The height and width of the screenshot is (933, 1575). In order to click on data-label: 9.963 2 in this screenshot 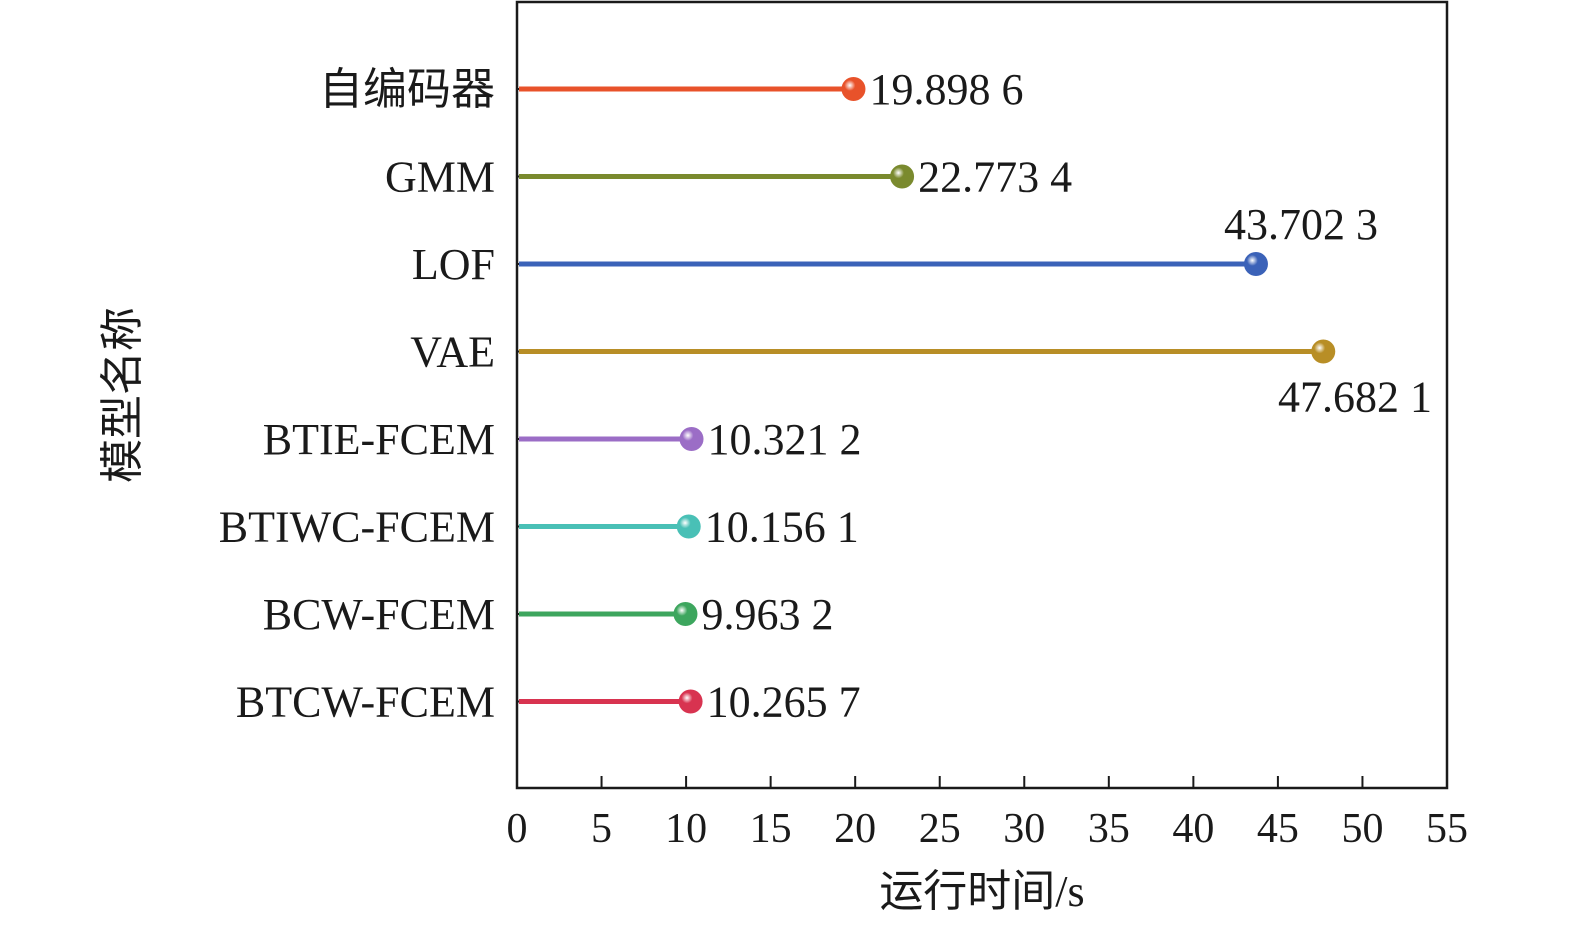, I will do `click(767, 614)`.